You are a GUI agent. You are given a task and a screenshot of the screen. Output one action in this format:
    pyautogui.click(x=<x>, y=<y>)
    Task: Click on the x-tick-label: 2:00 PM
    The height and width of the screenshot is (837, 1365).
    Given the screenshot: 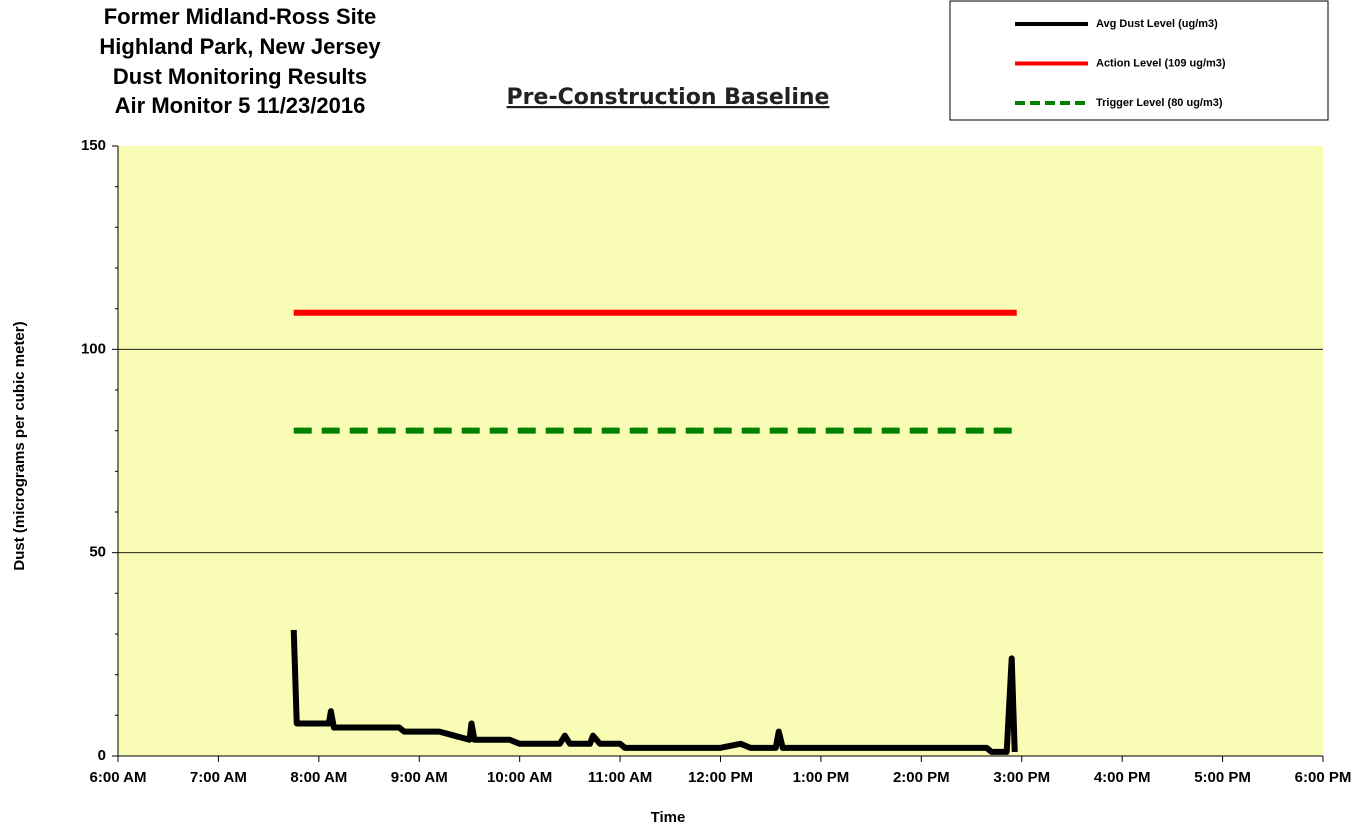 What is the action you would take?
    pyautogui.click(x=921, y=777)
    